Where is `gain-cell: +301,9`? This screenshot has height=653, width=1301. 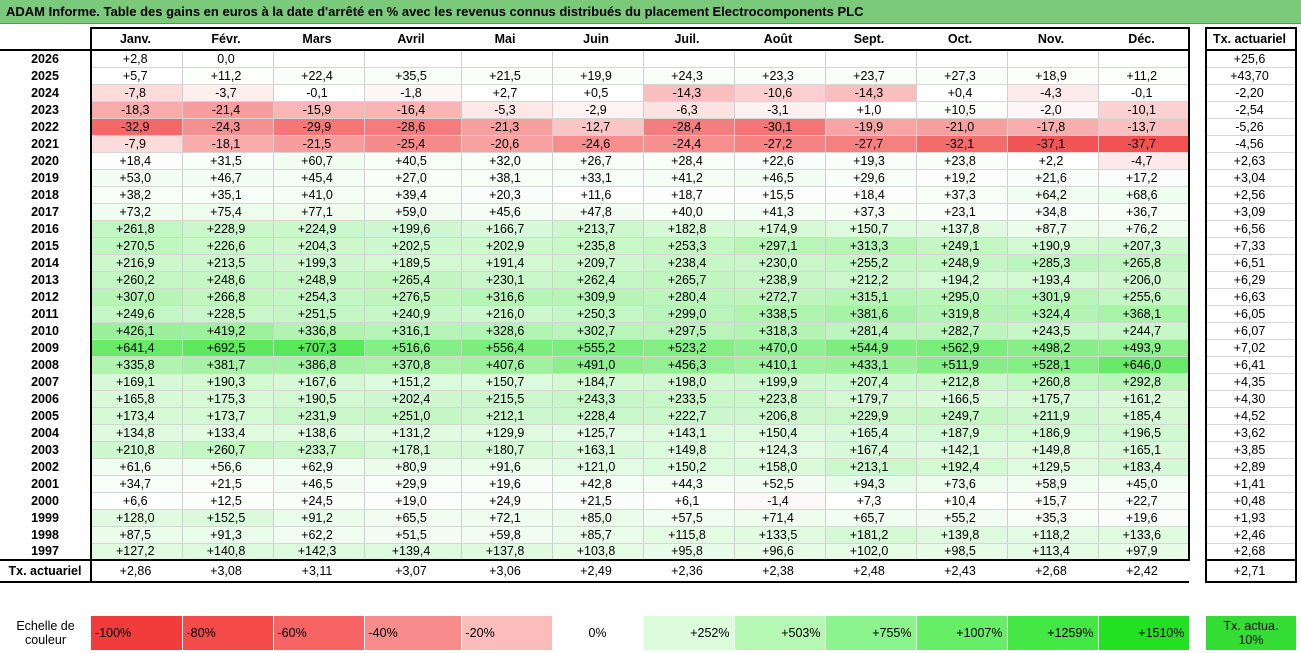
gain-cell: +301,9 is located at coordinates (1053, 297).